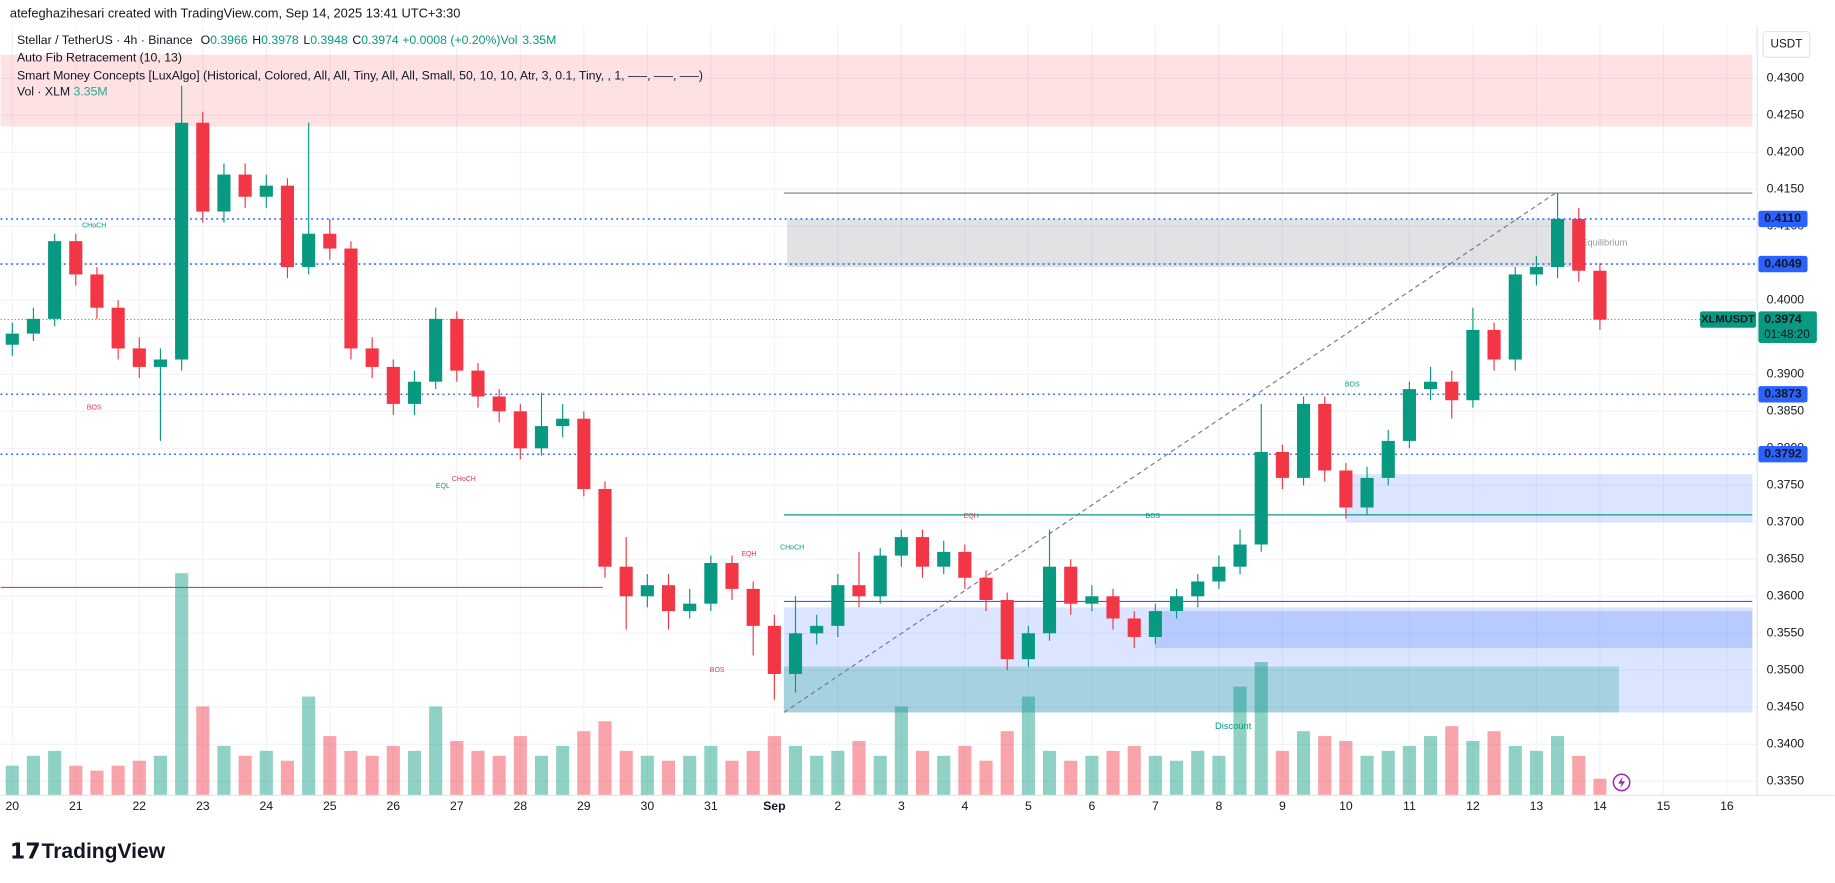 The width and height of the screenshot is (1835, 883). Describe the element at coordinates (901, 806) in the screenshot. I see `x-tick-label: 3` at that location.